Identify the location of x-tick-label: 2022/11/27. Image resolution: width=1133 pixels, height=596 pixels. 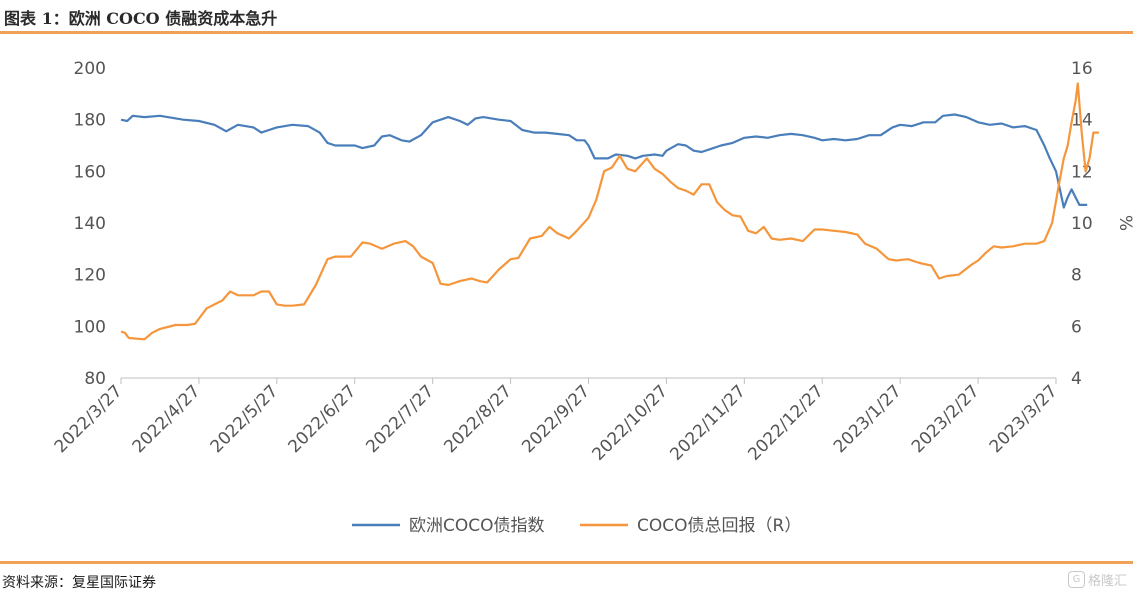
(707, 422).